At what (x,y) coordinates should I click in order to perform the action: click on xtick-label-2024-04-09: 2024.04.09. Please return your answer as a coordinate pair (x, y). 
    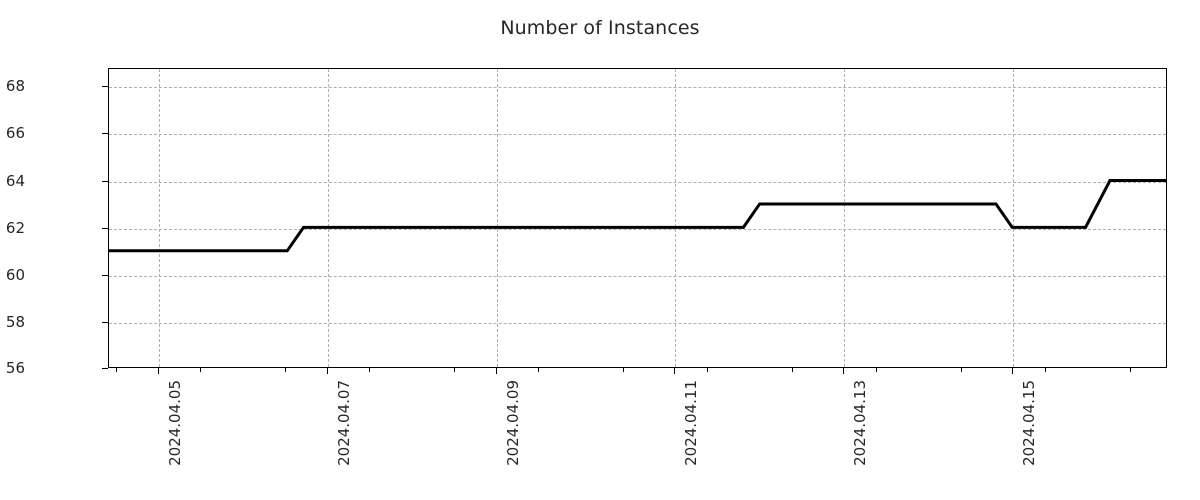
    Looking at the image, I should click on (513, 423).